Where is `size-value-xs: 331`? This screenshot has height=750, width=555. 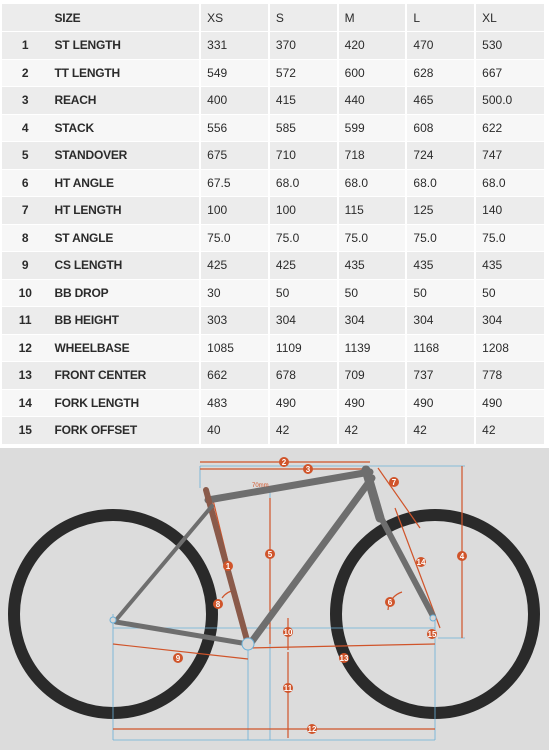 size-value-xs: 331 is located at coordinates (234, 45).